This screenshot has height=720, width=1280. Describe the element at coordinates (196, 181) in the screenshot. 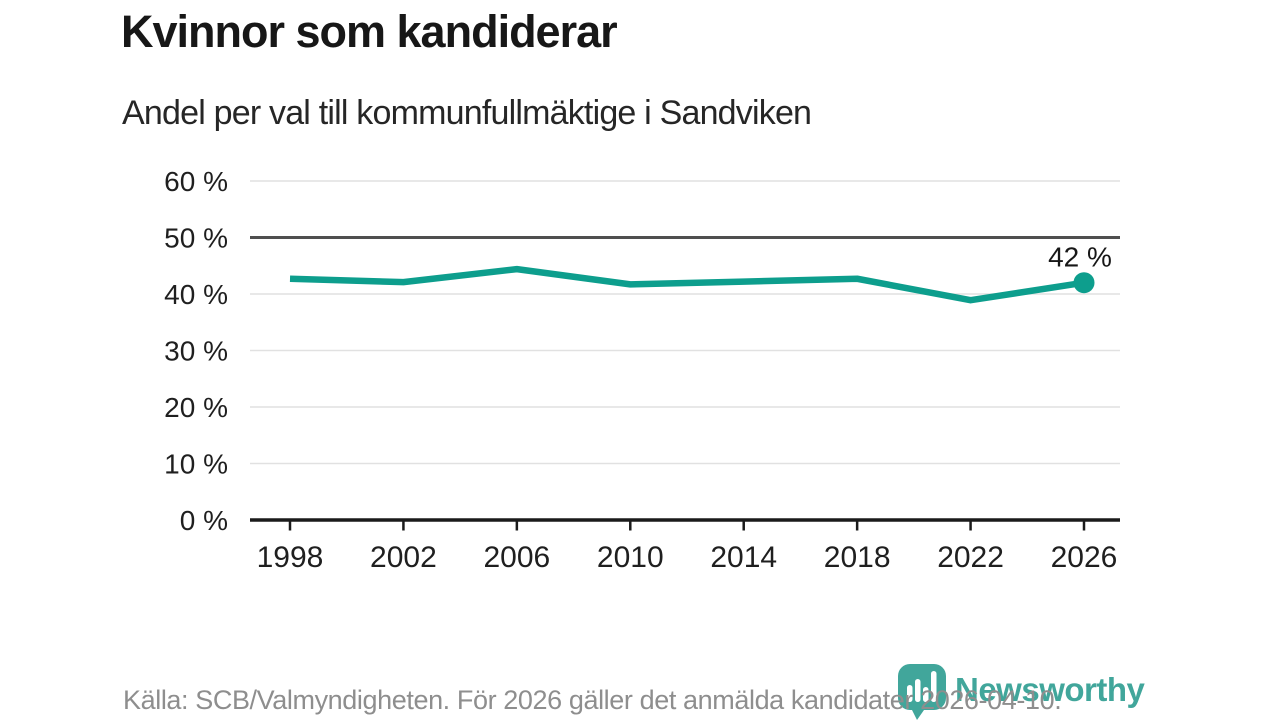

I see `y-tick-label: 60 %` at that location.